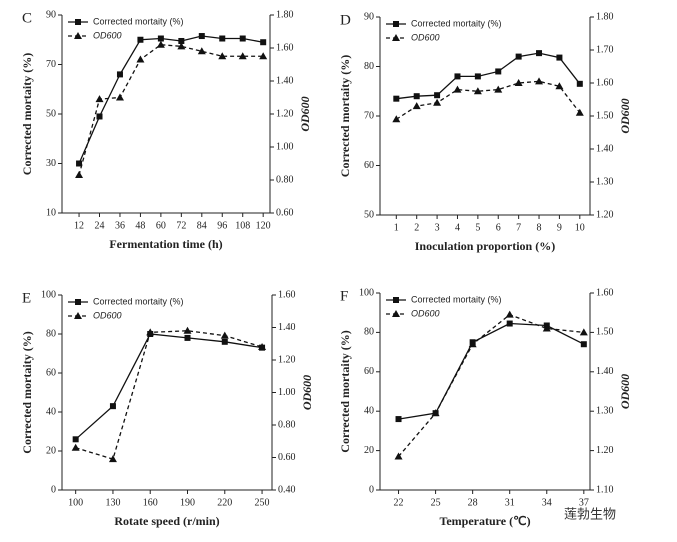 This screenshot has width=677, height=542. What do you see at coordinates (285, 80) in the screenshot?
I see `y2-tick-label: 1.40` at bounding box center [285, 80].